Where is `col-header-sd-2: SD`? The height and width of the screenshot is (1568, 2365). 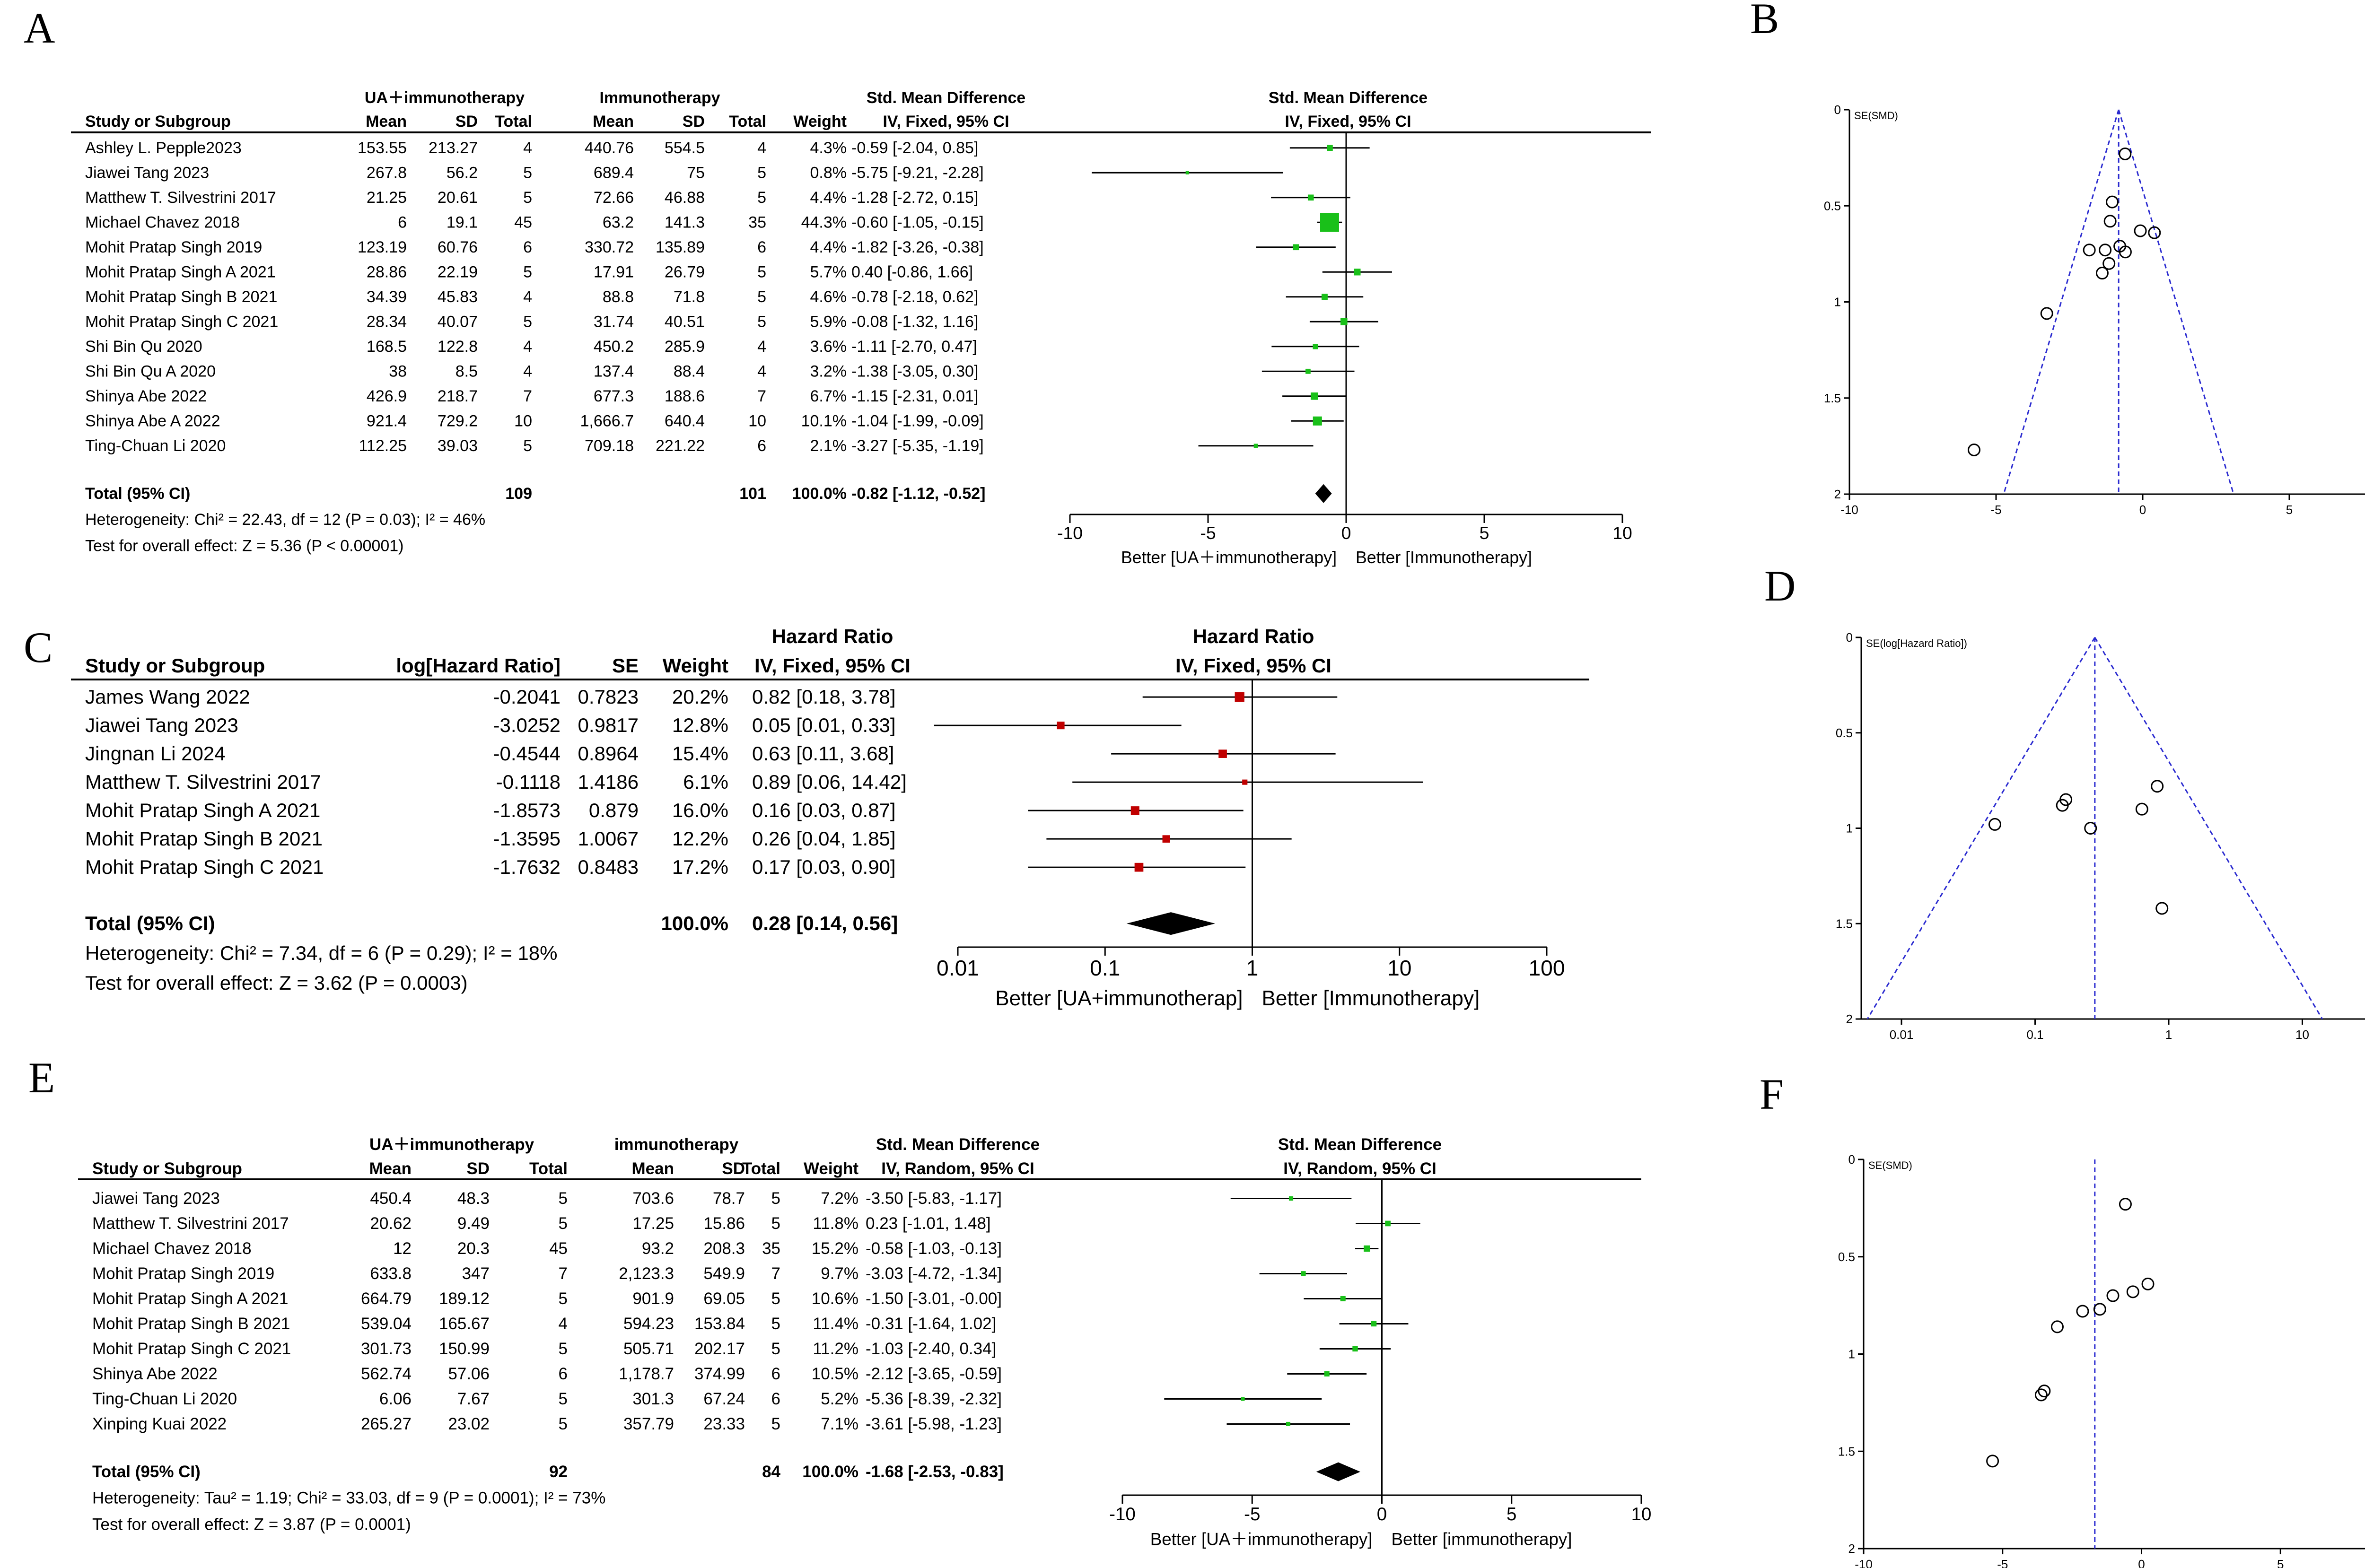 col-header-sd-2: SD is located at coordinates (733, 1168).